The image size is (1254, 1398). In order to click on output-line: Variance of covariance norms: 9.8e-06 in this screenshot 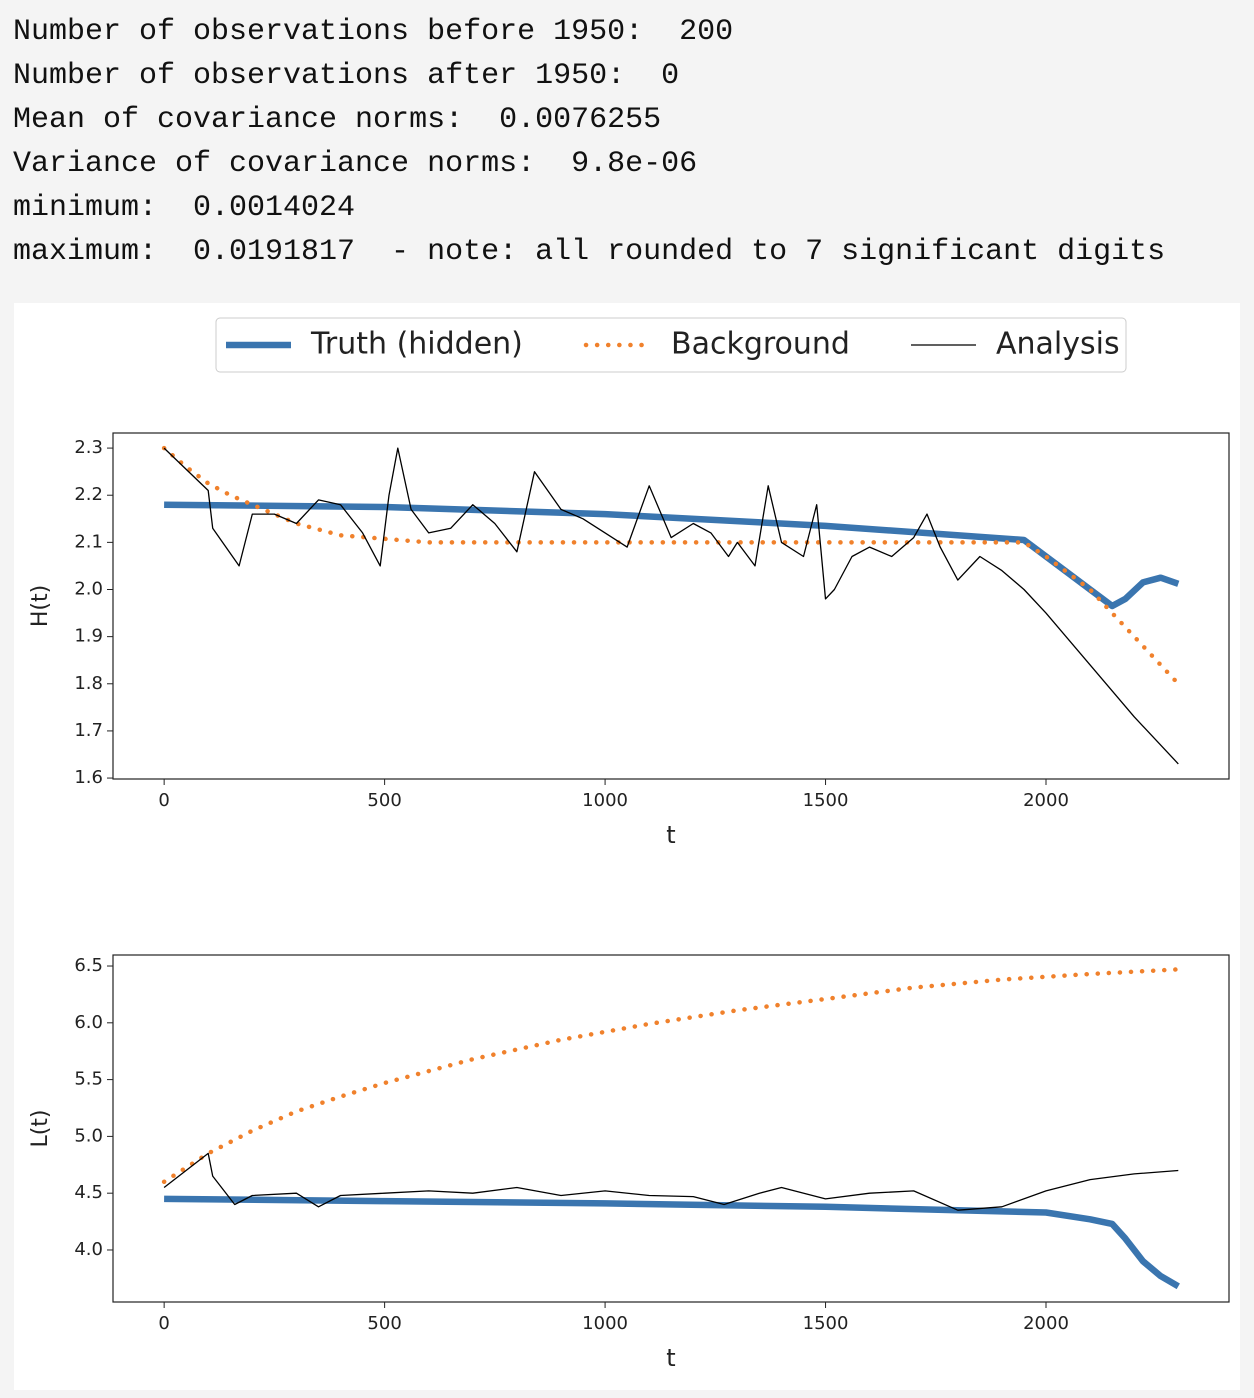, I will do `click(355, 164)`.